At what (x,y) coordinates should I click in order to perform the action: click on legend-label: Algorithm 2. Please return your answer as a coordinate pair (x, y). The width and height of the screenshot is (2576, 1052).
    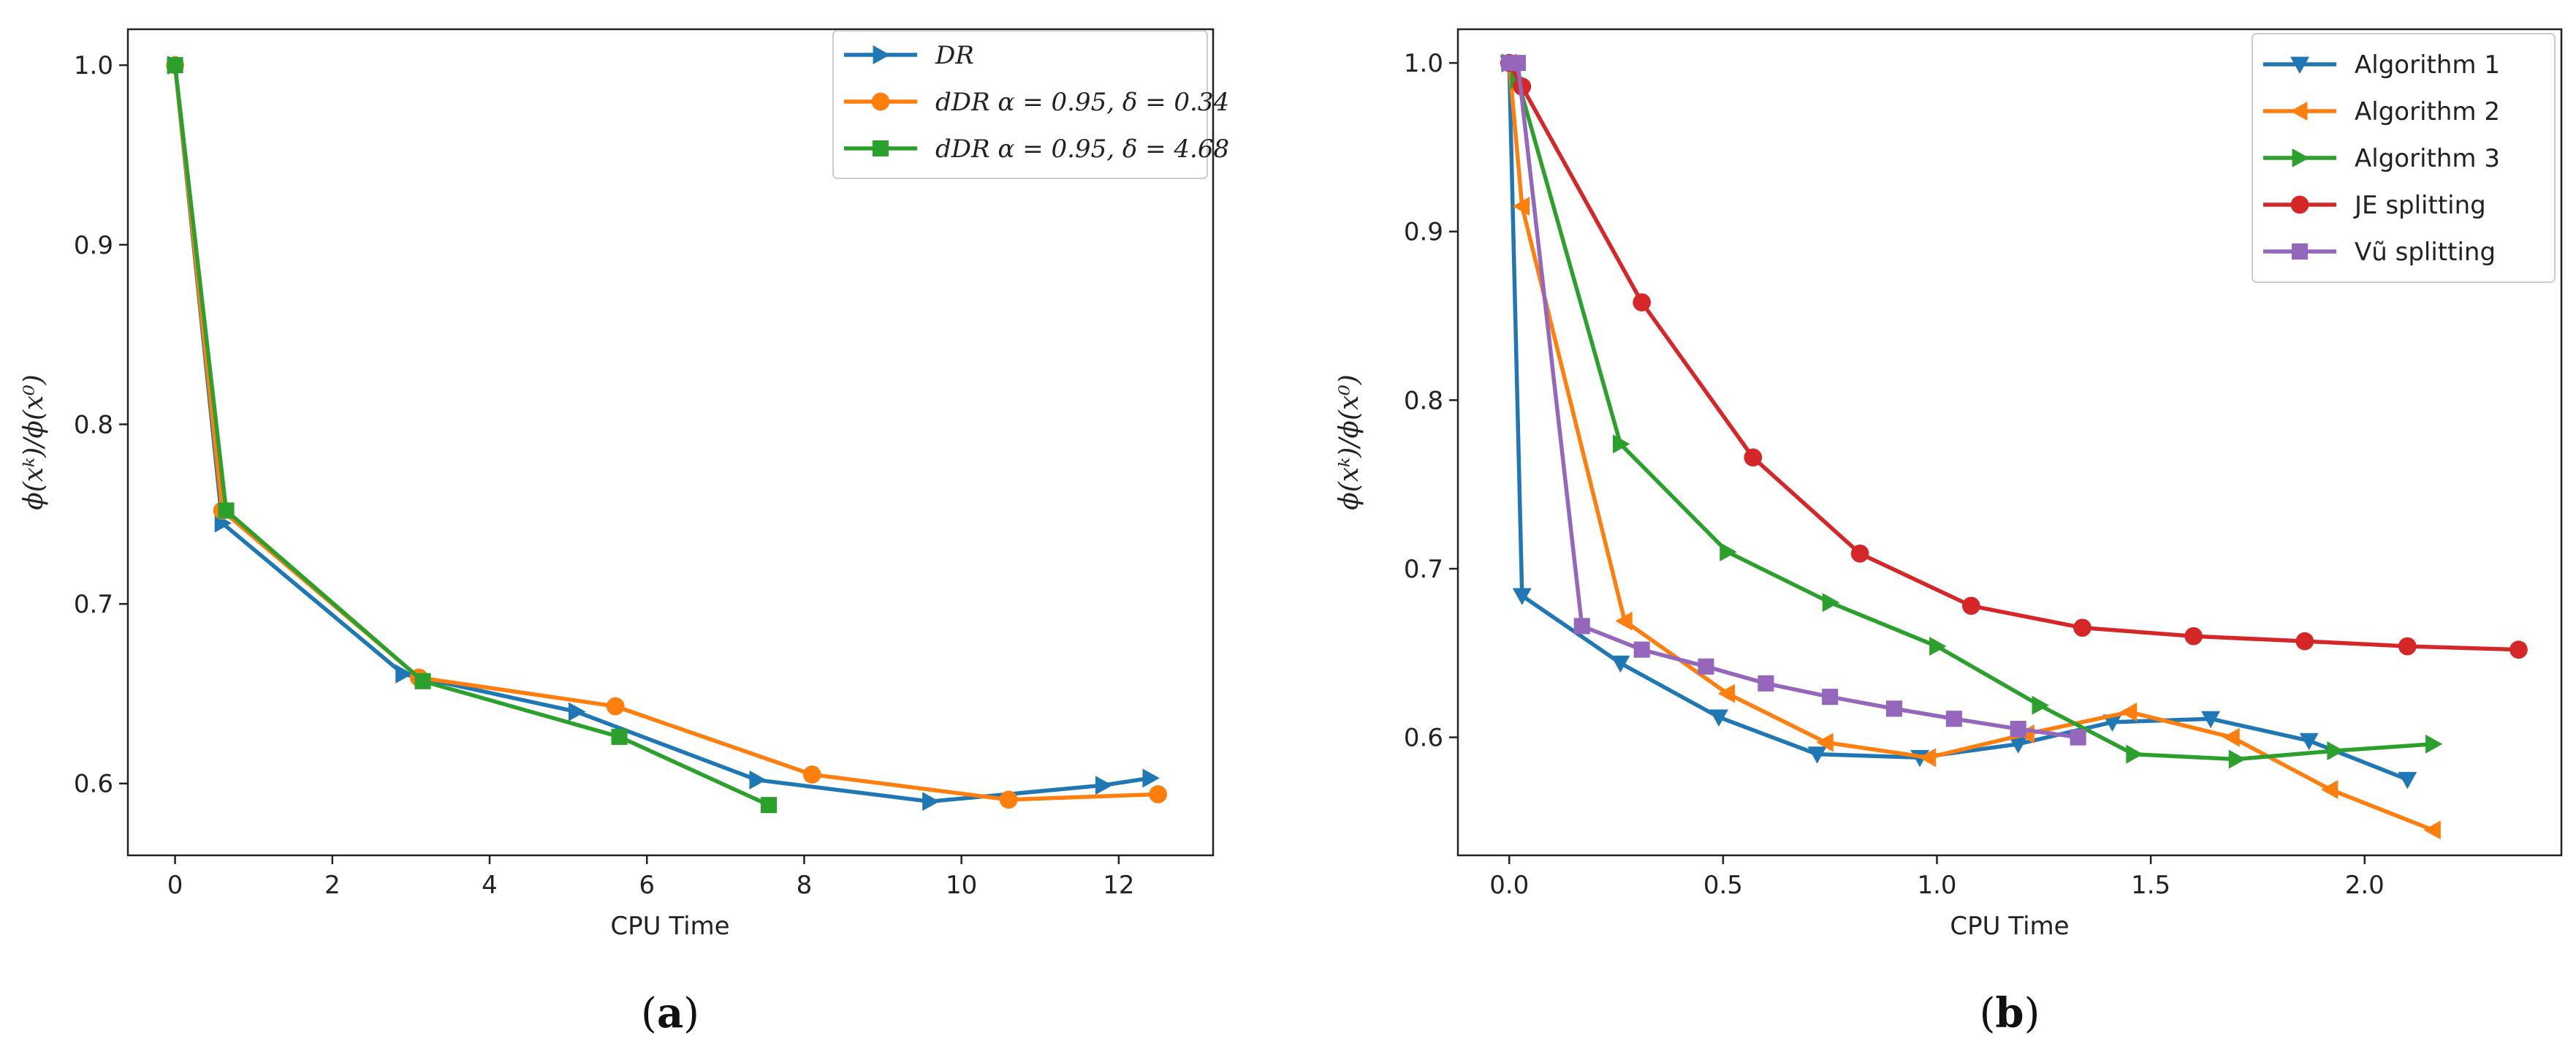
    Looking at the image, I should click on (2427, 111).